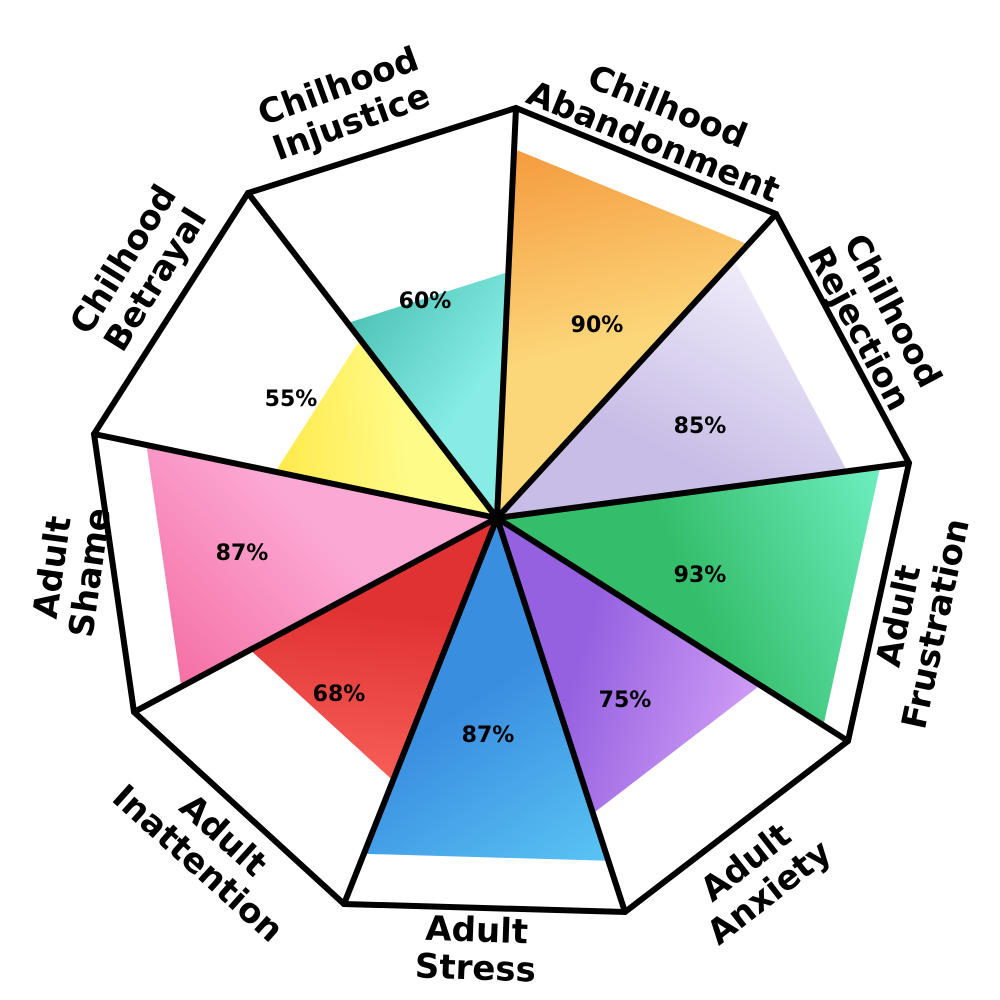 This screenshot has height=1000, width=1000. What do you see at coordinates (477, 931) in the screenshot?
I see `category-line1: Adult` at bounding box center [477, 931].